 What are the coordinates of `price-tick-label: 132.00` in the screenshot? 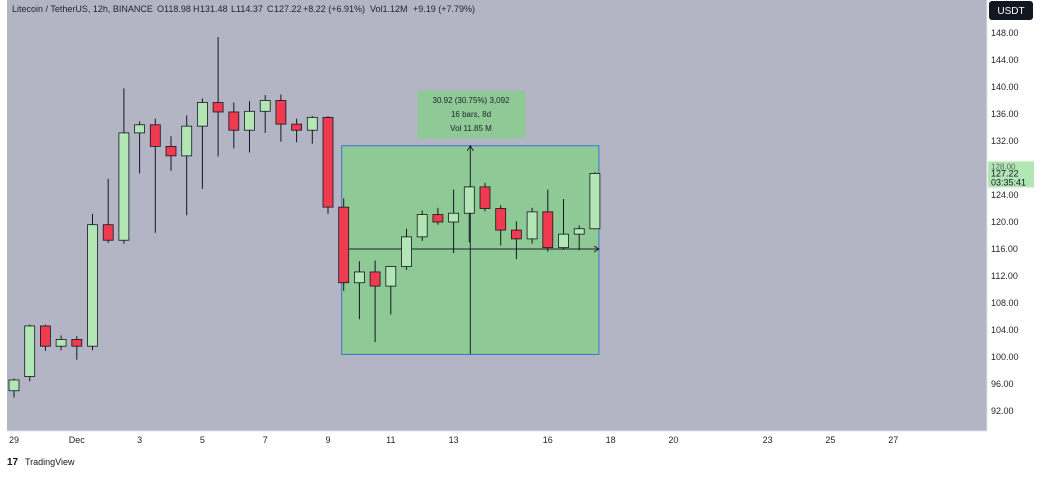 It's located at (1005, 141).